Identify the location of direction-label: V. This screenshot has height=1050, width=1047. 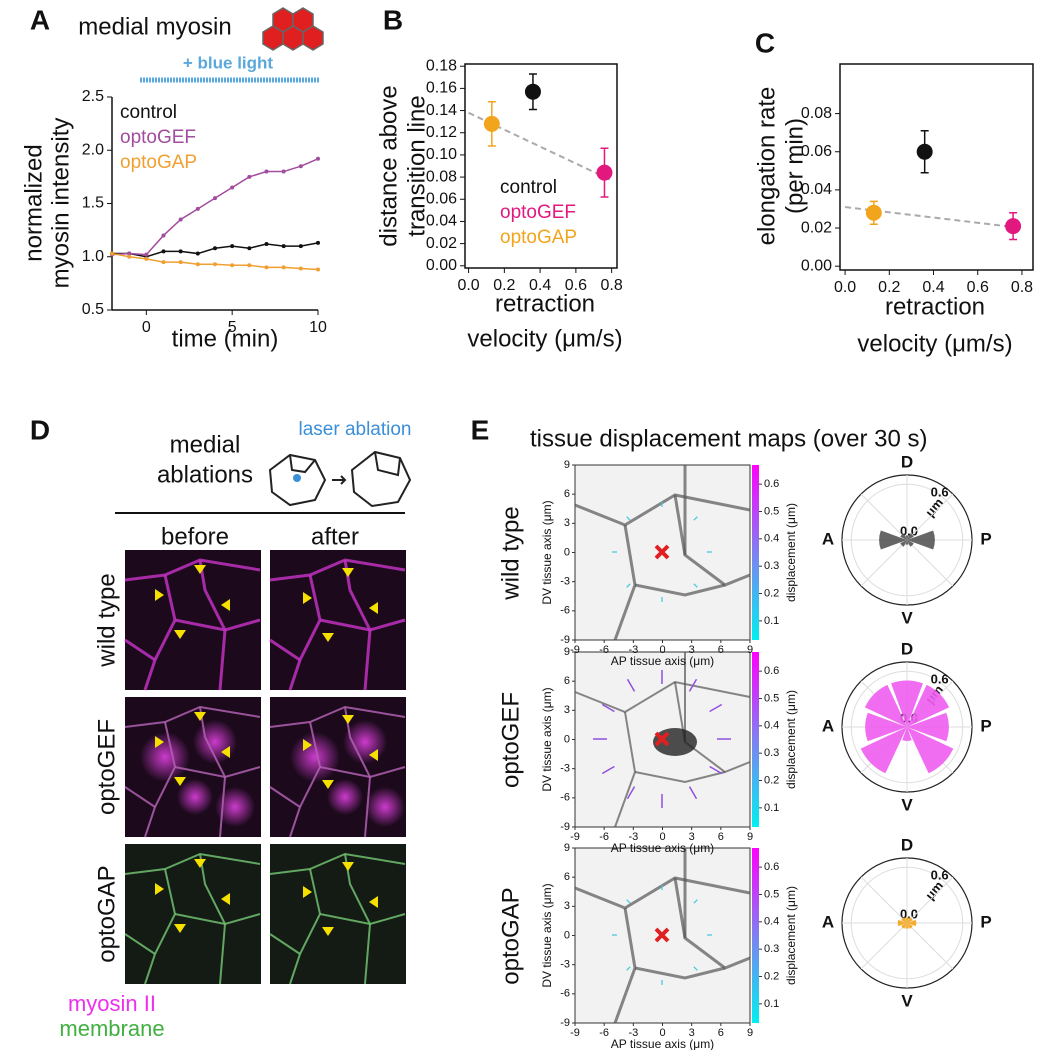
(907, 804).